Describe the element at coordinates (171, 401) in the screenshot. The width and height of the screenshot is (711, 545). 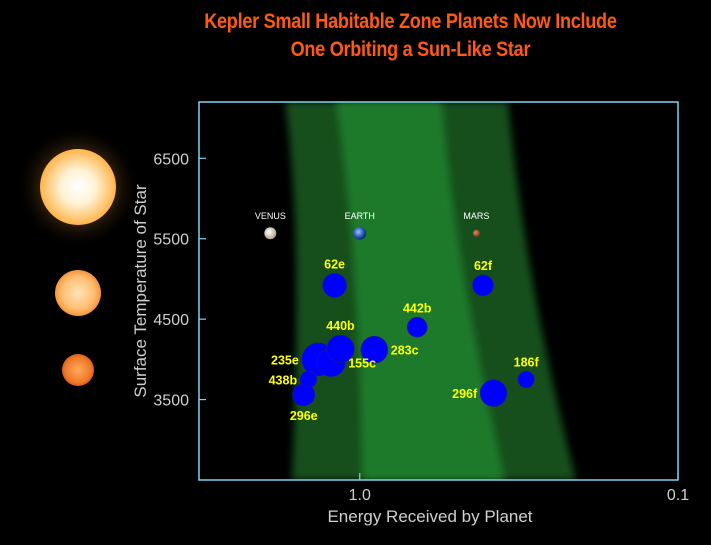
I see `y-tick-label: 3500` at that location.